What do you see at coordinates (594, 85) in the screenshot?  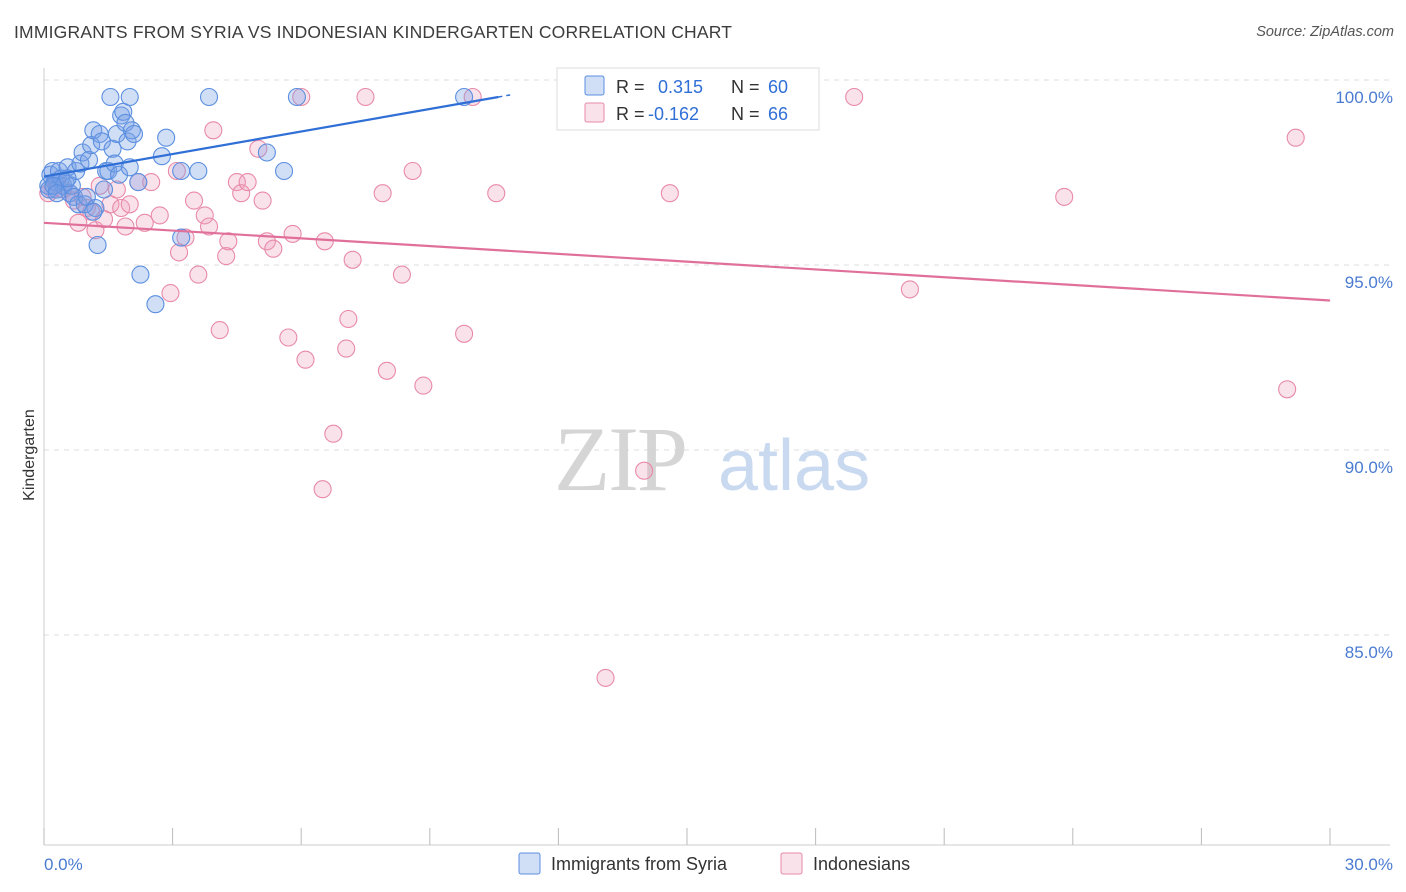 I see `legend-swatch-syria` at bounding box center [594, 85].